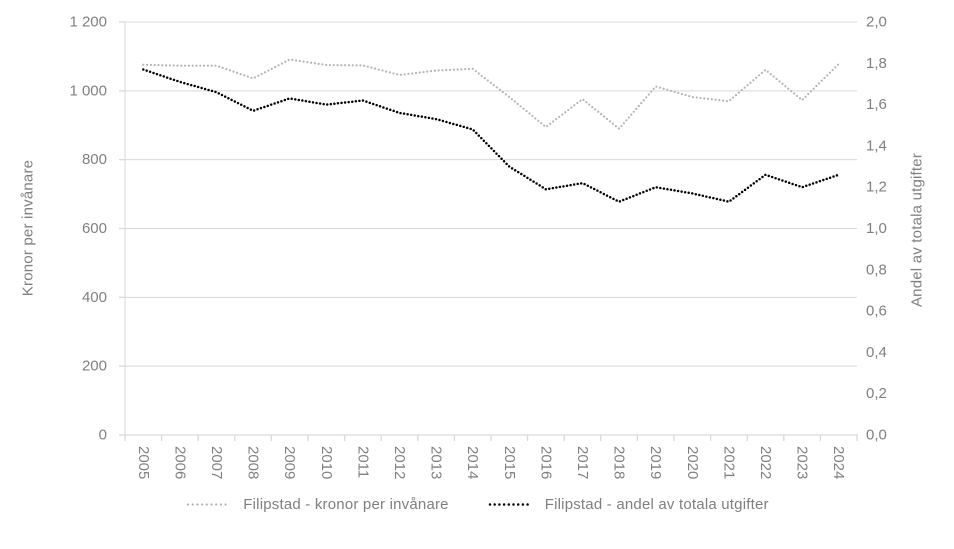 Image resolution: width=954 pixels, height=549 pixels. I want to click on legend-label-kronor: Filipstad - kronor per invånare, so click(346, 504).